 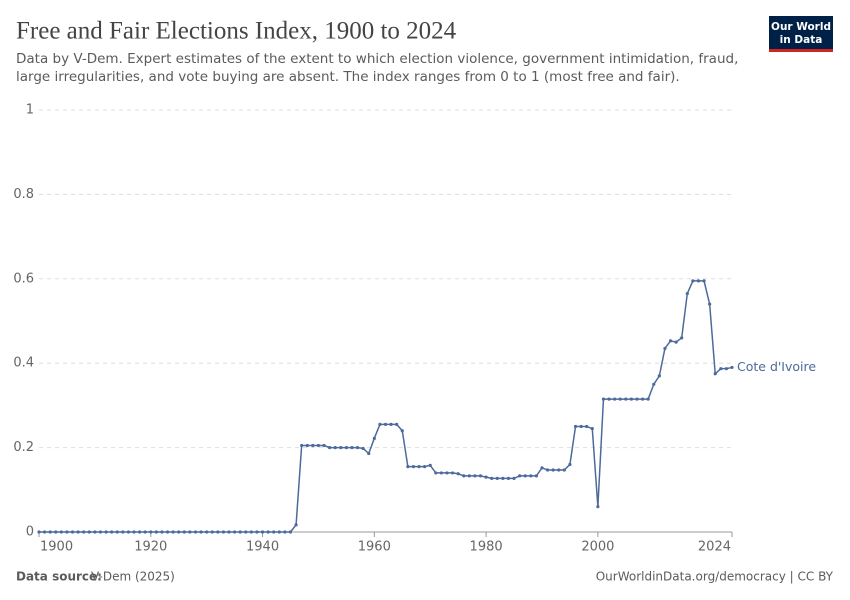 I want to click on x-tick-label: 1900, so click(x=56, y=547).